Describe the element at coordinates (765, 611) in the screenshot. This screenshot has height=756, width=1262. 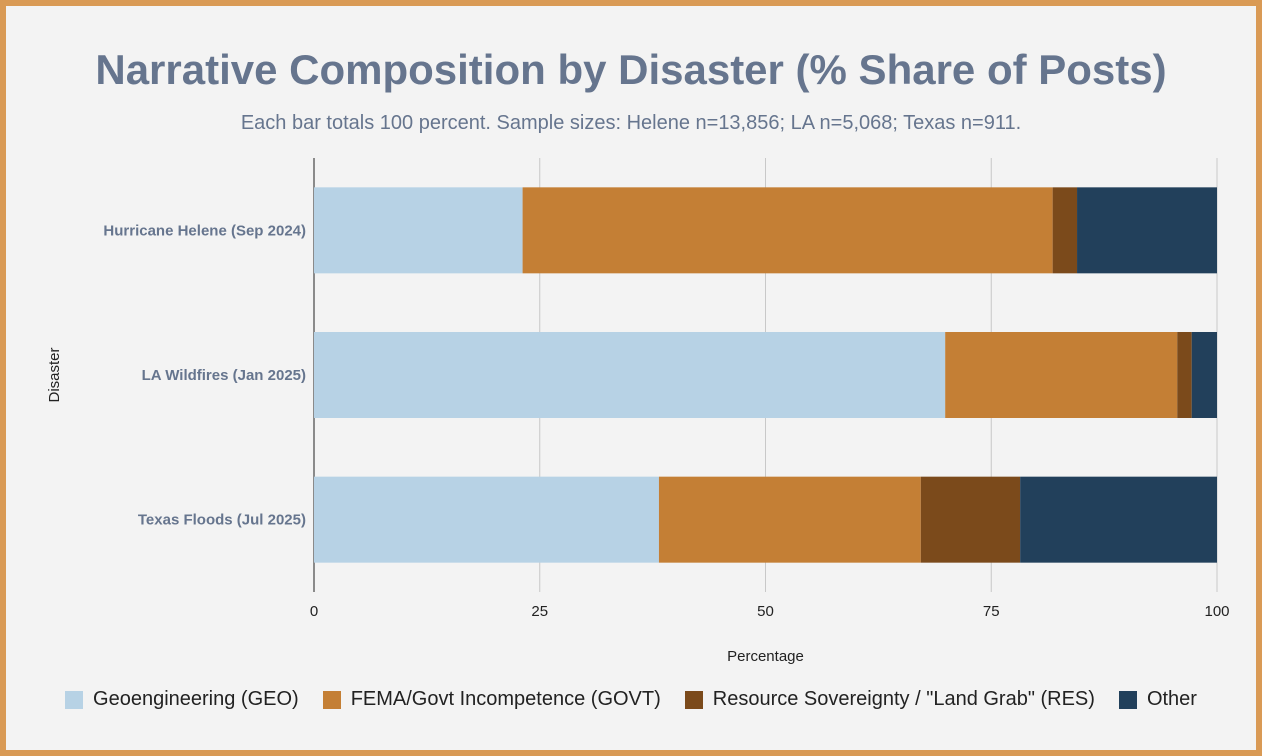
I see `x-tick-label: 50` at that location.